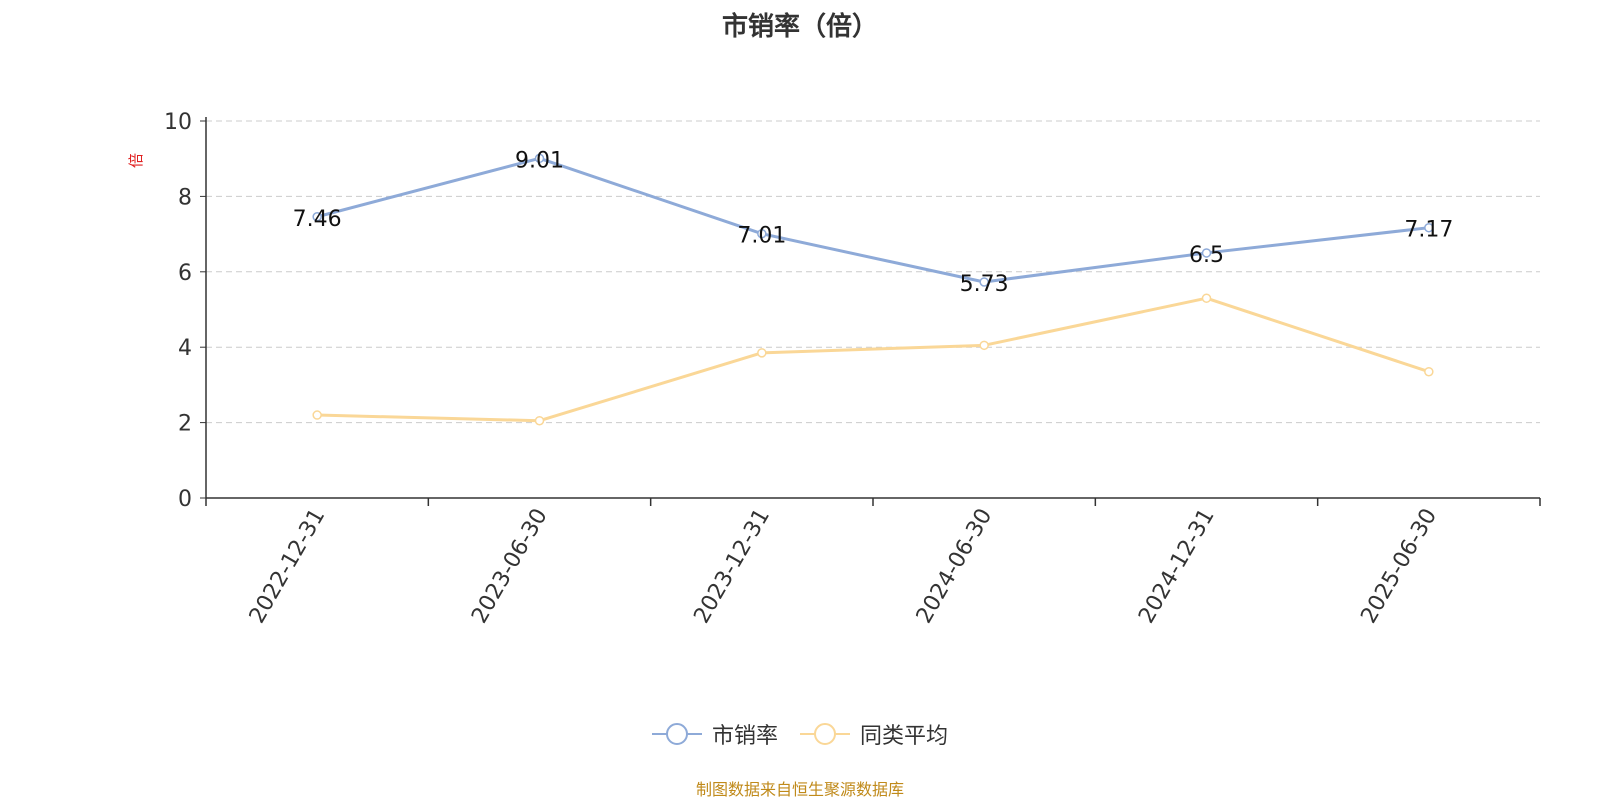  What do you see at coordinates (185, 273) in the screenshot?
I see `y-tick-label: 6` at bounding box center [185, 273].